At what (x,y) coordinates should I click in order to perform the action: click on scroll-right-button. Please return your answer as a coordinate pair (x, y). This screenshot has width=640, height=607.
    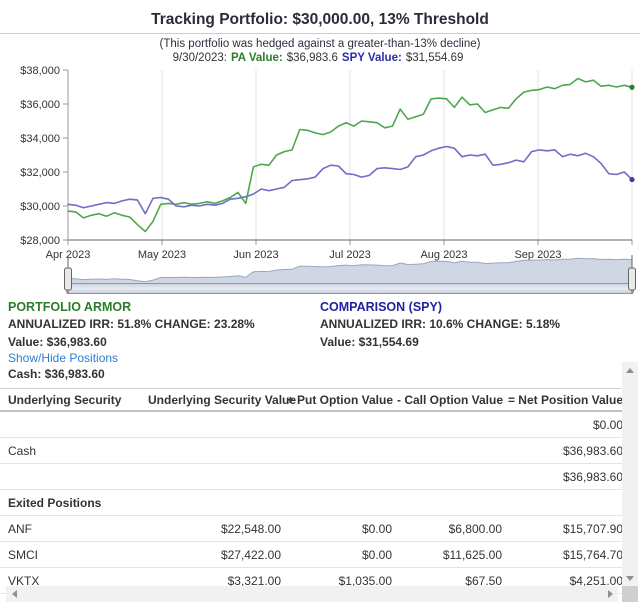
    Looking at the image, I should click on (610, 594).